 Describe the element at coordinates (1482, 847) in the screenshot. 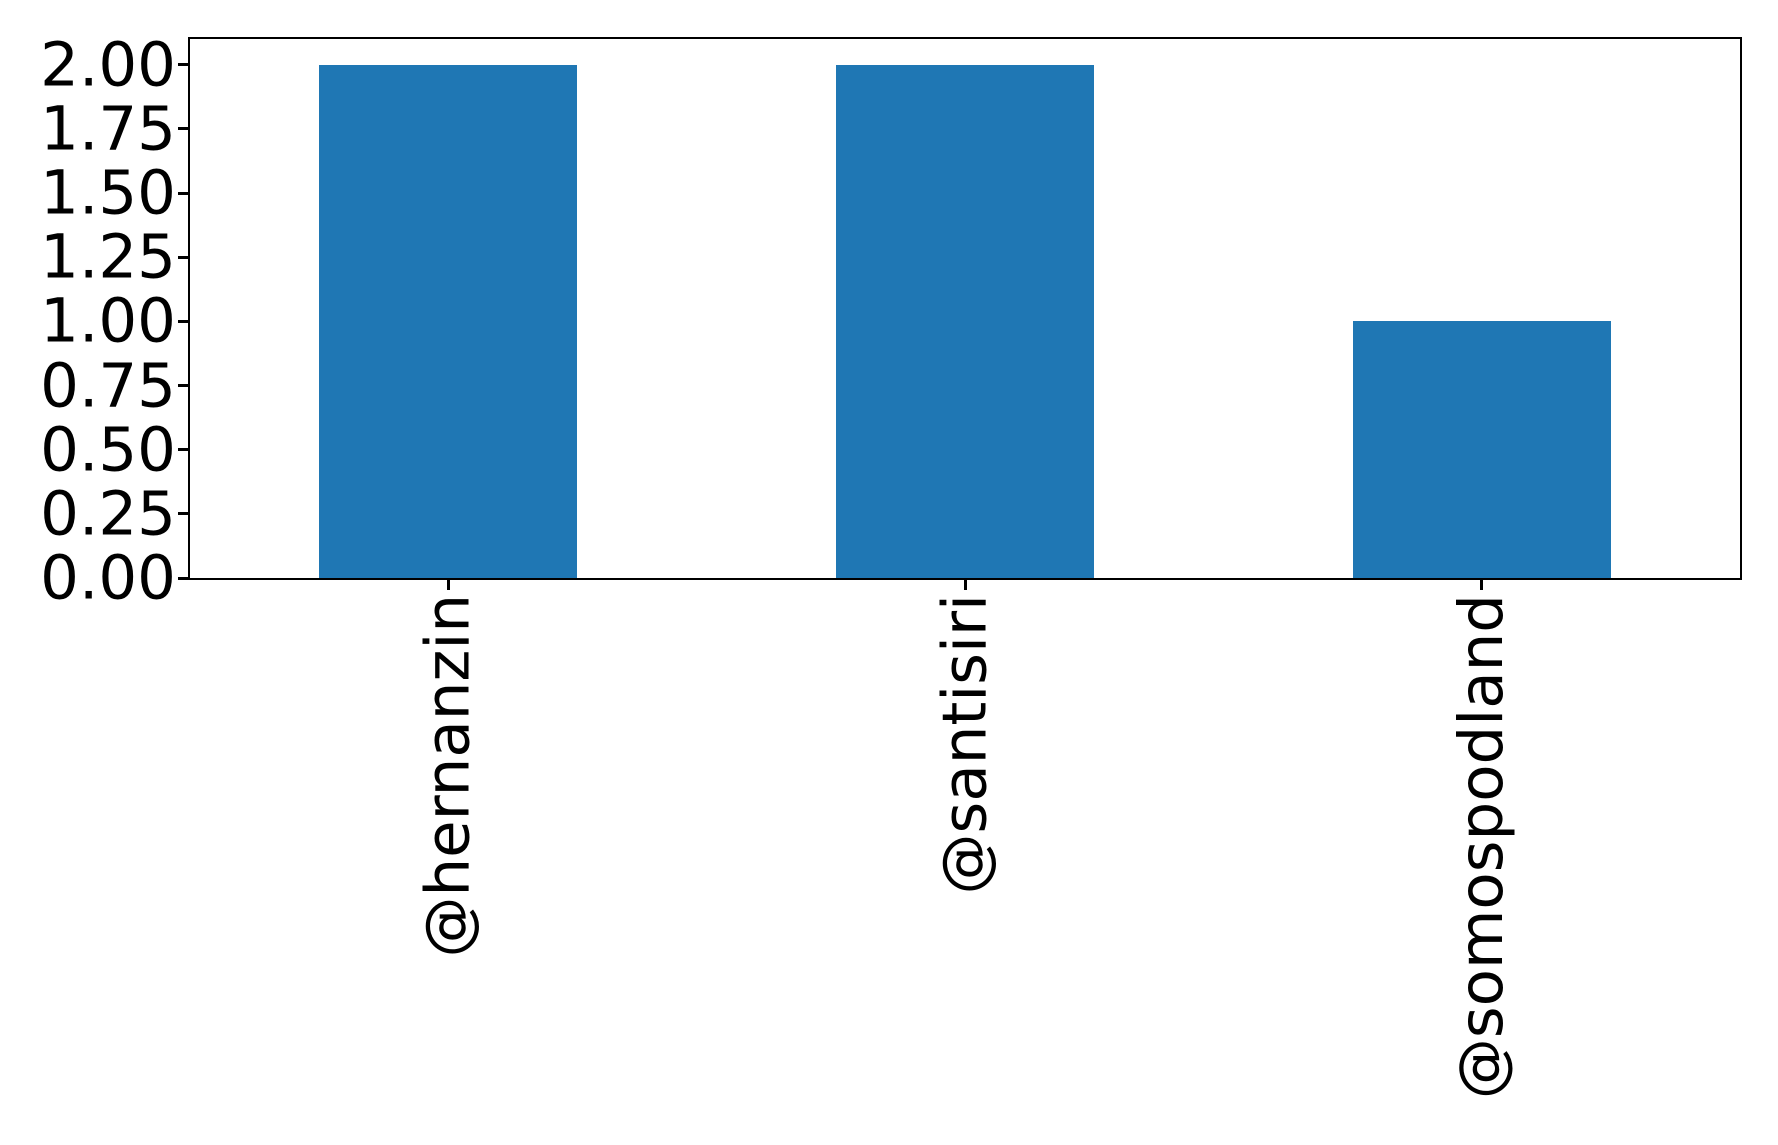

I see `x-tick-label-text: @somospodland` at that location.